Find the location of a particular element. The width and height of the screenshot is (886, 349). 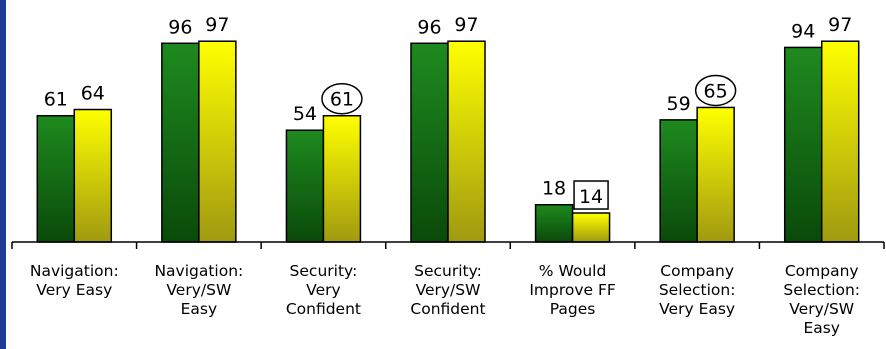

axis-layer is located at coordinates (448, 245).